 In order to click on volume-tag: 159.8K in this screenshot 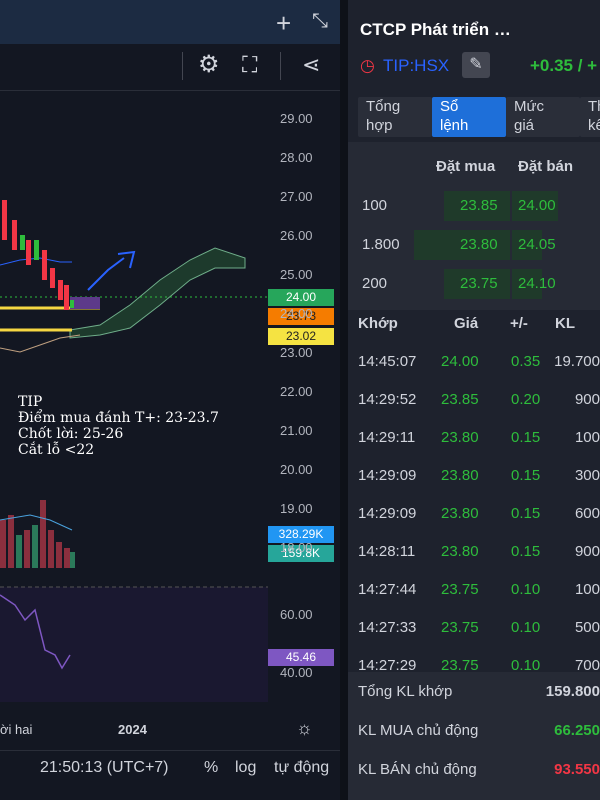, I will do `click(301, 553)`.